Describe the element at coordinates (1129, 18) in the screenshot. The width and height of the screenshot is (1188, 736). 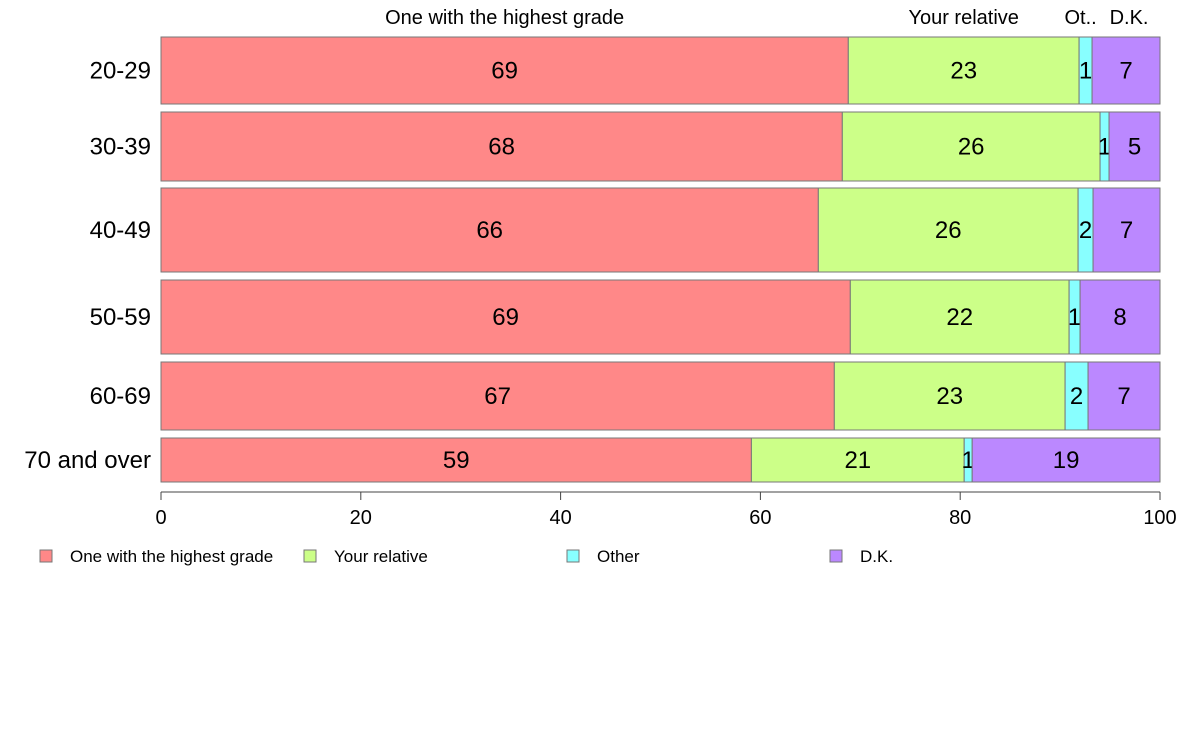
I see `top-label: D.K.` at that location.